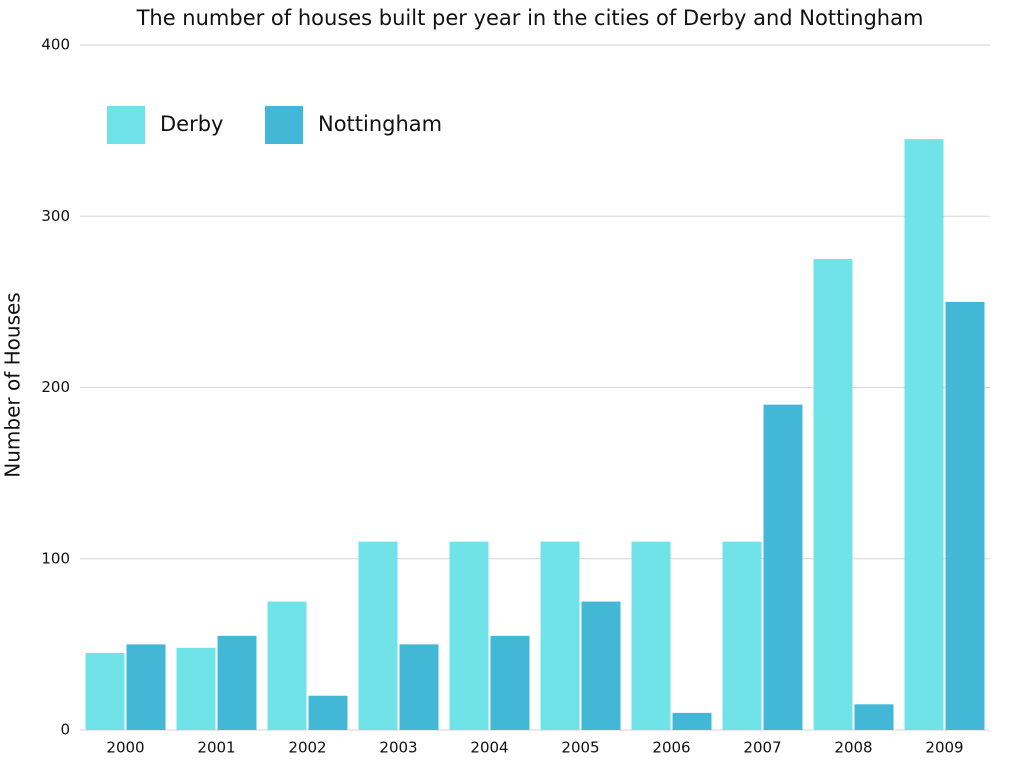 The image size is (1024, 768). Describe the element at coordinates (13, 384) in the screenshot. I see `y-axis-label: Number of Houses` at that location.